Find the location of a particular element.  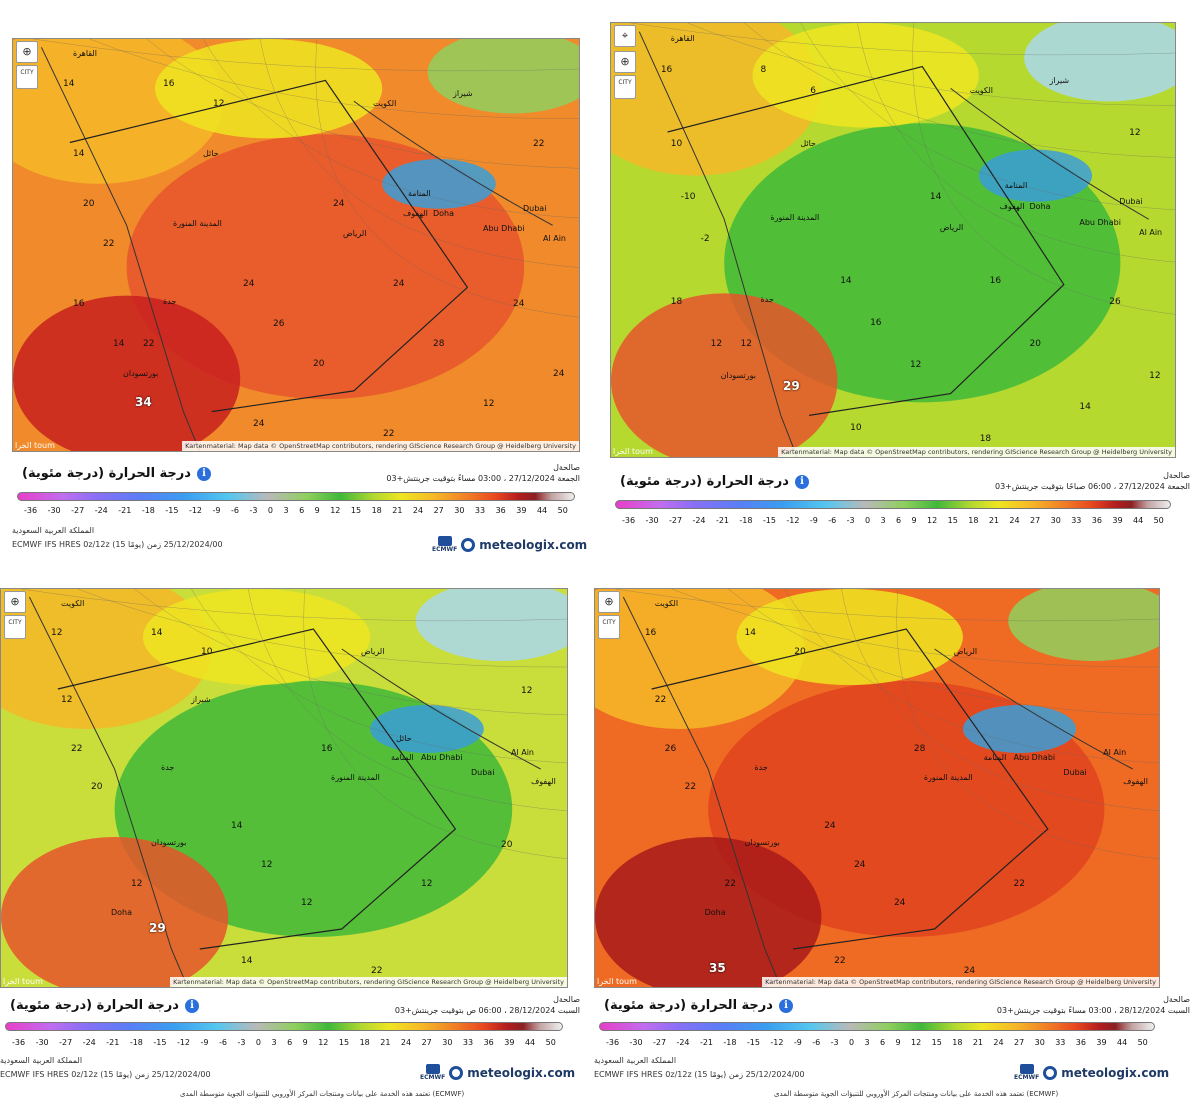

ecmwf-logo-icon: ECMWF is located at coordinates (432, 1072).